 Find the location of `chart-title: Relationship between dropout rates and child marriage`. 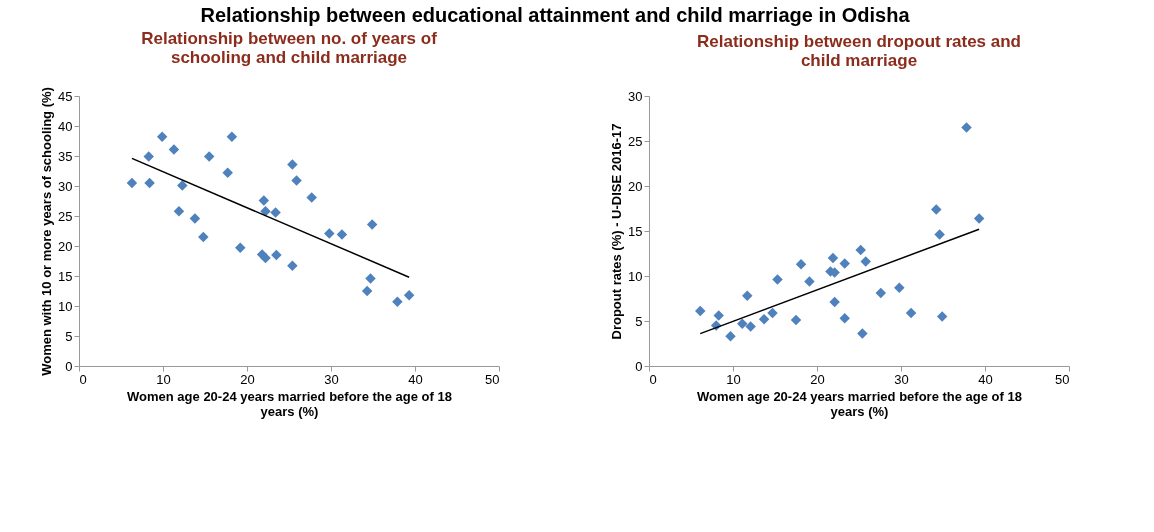

chart-title: Relationship between dropout rates and child marriage is located at coordinates (859, 51).